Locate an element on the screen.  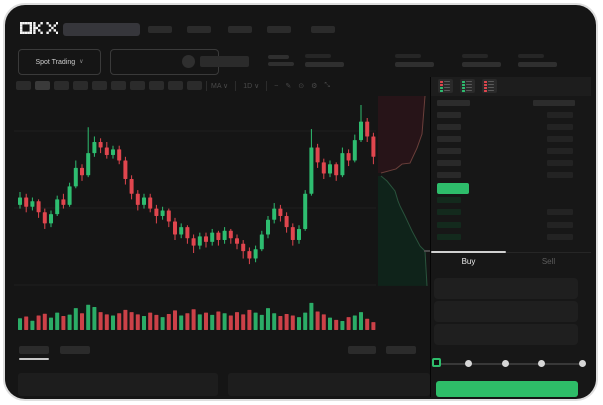
combined-view-icon is located at coordinates (445, 86).